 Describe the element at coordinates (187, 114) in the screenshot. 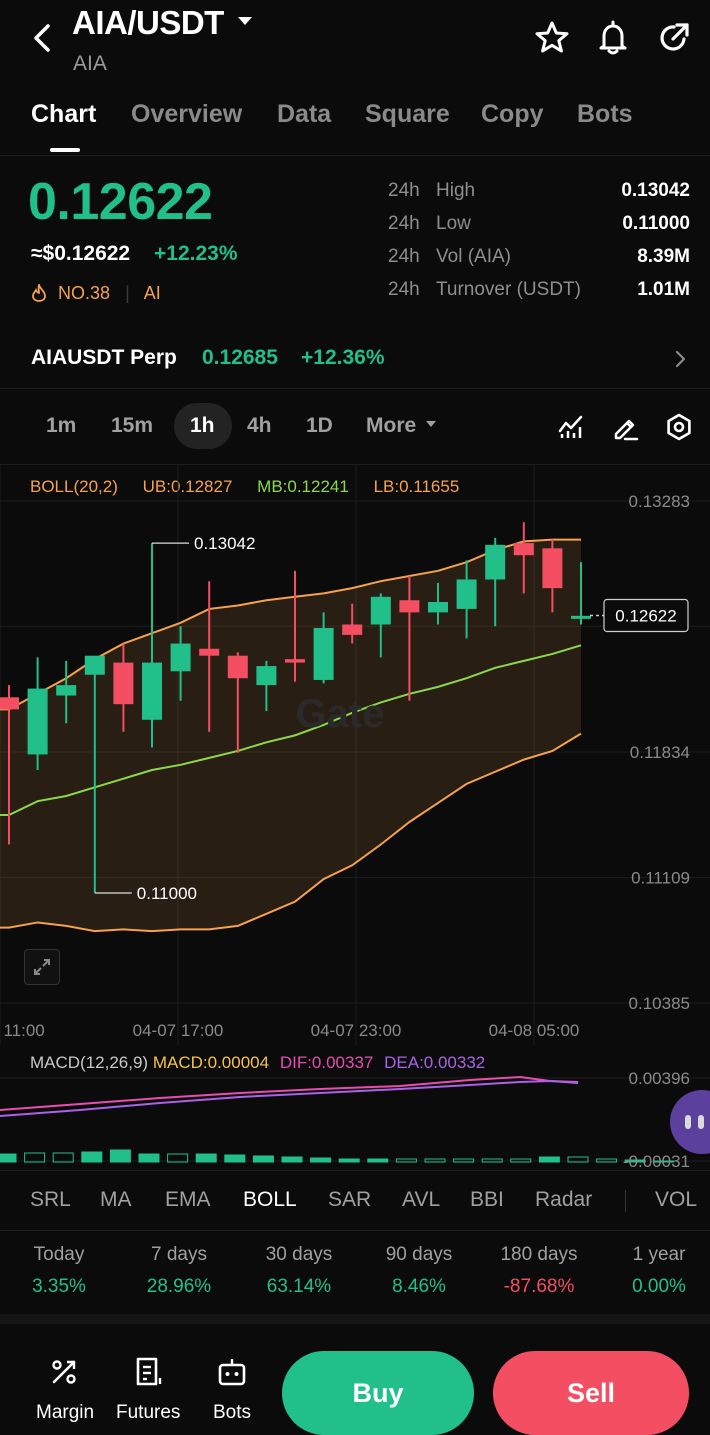

I see `tab-overview: Overview` at that location.